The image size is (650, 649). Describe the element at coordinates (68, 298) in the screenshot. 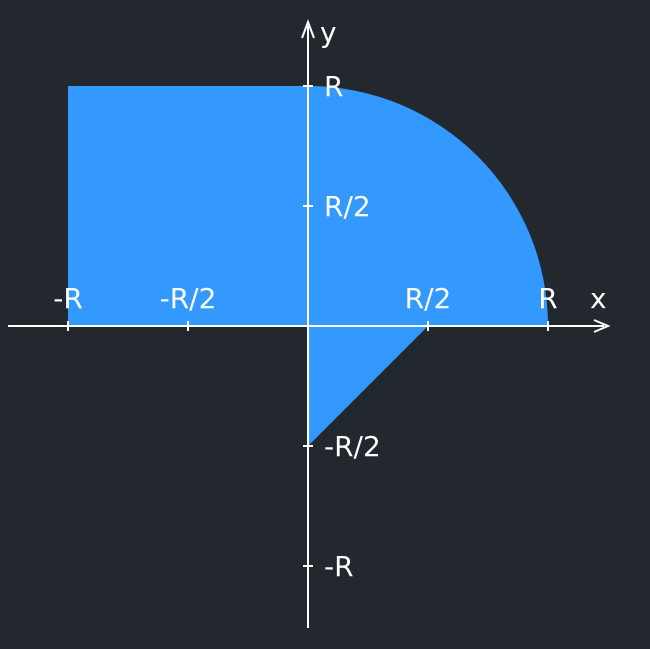

I see `x-tick-label: -R` at that location.